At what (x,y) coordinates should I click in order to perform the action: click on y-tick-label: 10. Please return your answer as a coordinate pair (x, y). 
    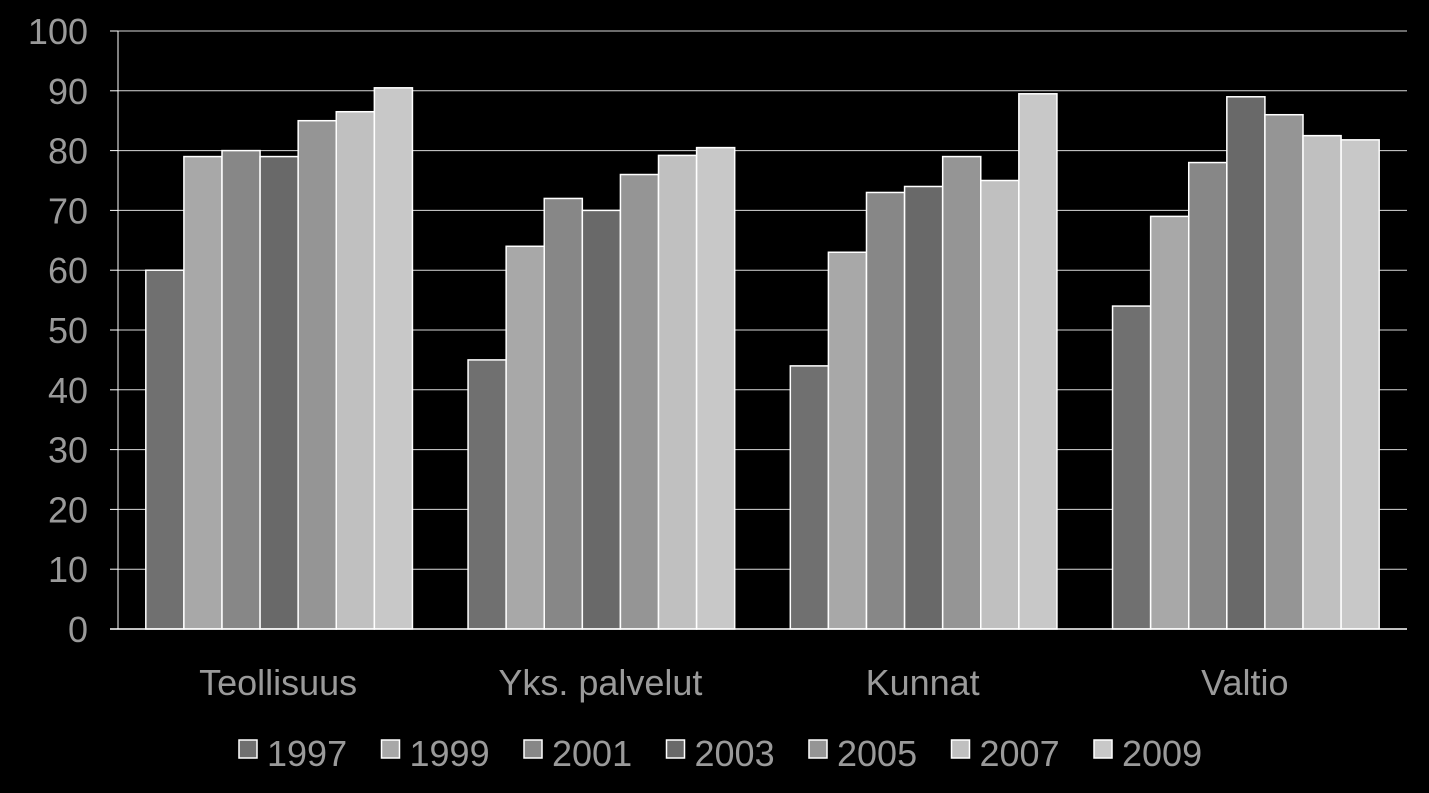
    Looking at the image, I should click on (68, 569).